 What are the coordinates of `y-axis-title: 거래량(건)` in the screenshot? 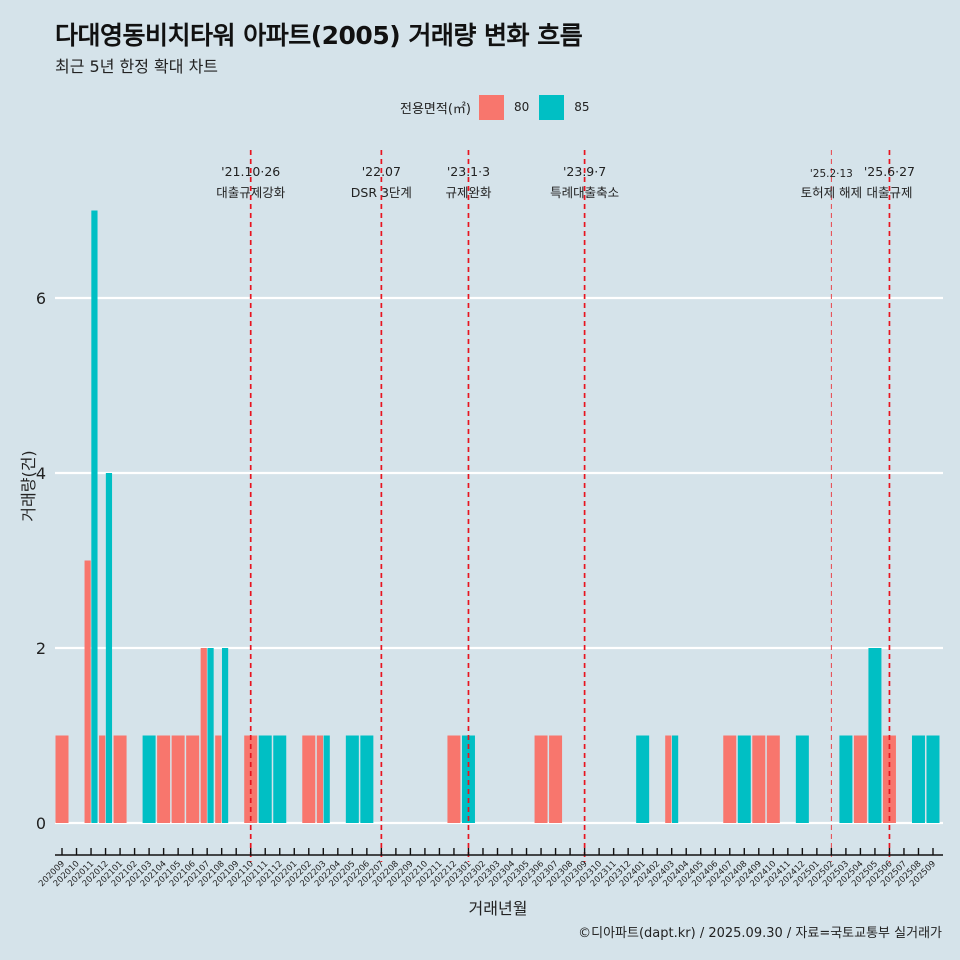 It's located at (28, 485).